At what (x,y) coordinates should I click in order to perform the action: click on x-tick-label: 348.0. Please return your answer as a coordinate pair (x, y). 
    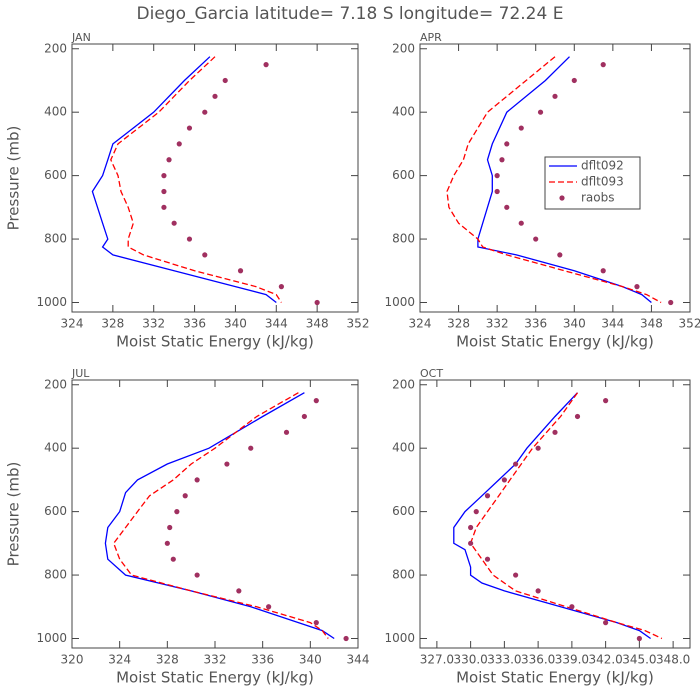
    Looking at the image, I should click on (673, 660).